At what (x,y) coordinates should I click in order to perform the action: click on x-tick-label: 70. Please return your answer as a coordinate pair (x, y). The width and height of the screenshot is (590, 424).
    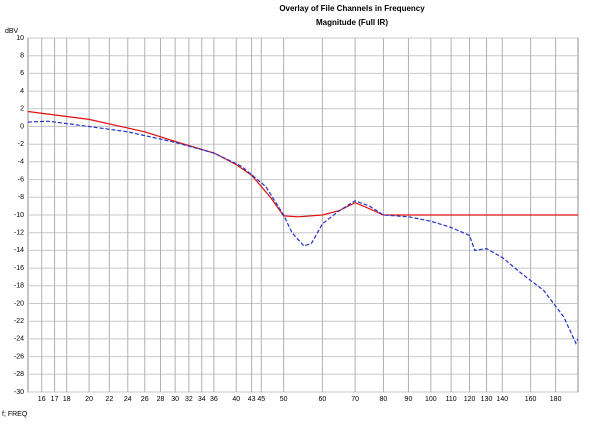
    Looking at the image, I should click on (355, 399).